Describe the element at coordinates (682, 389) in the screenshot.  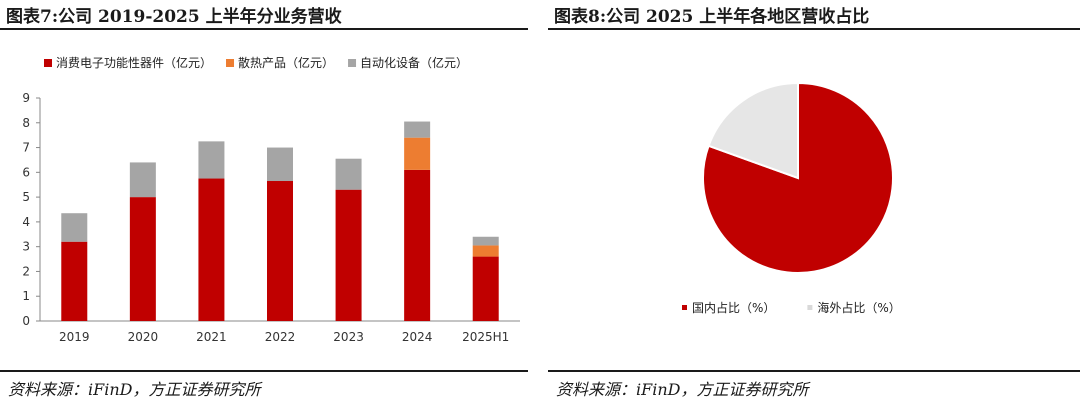
I see `right-source-note: 资料来源：iFinD，方正证券研究所` at that location.